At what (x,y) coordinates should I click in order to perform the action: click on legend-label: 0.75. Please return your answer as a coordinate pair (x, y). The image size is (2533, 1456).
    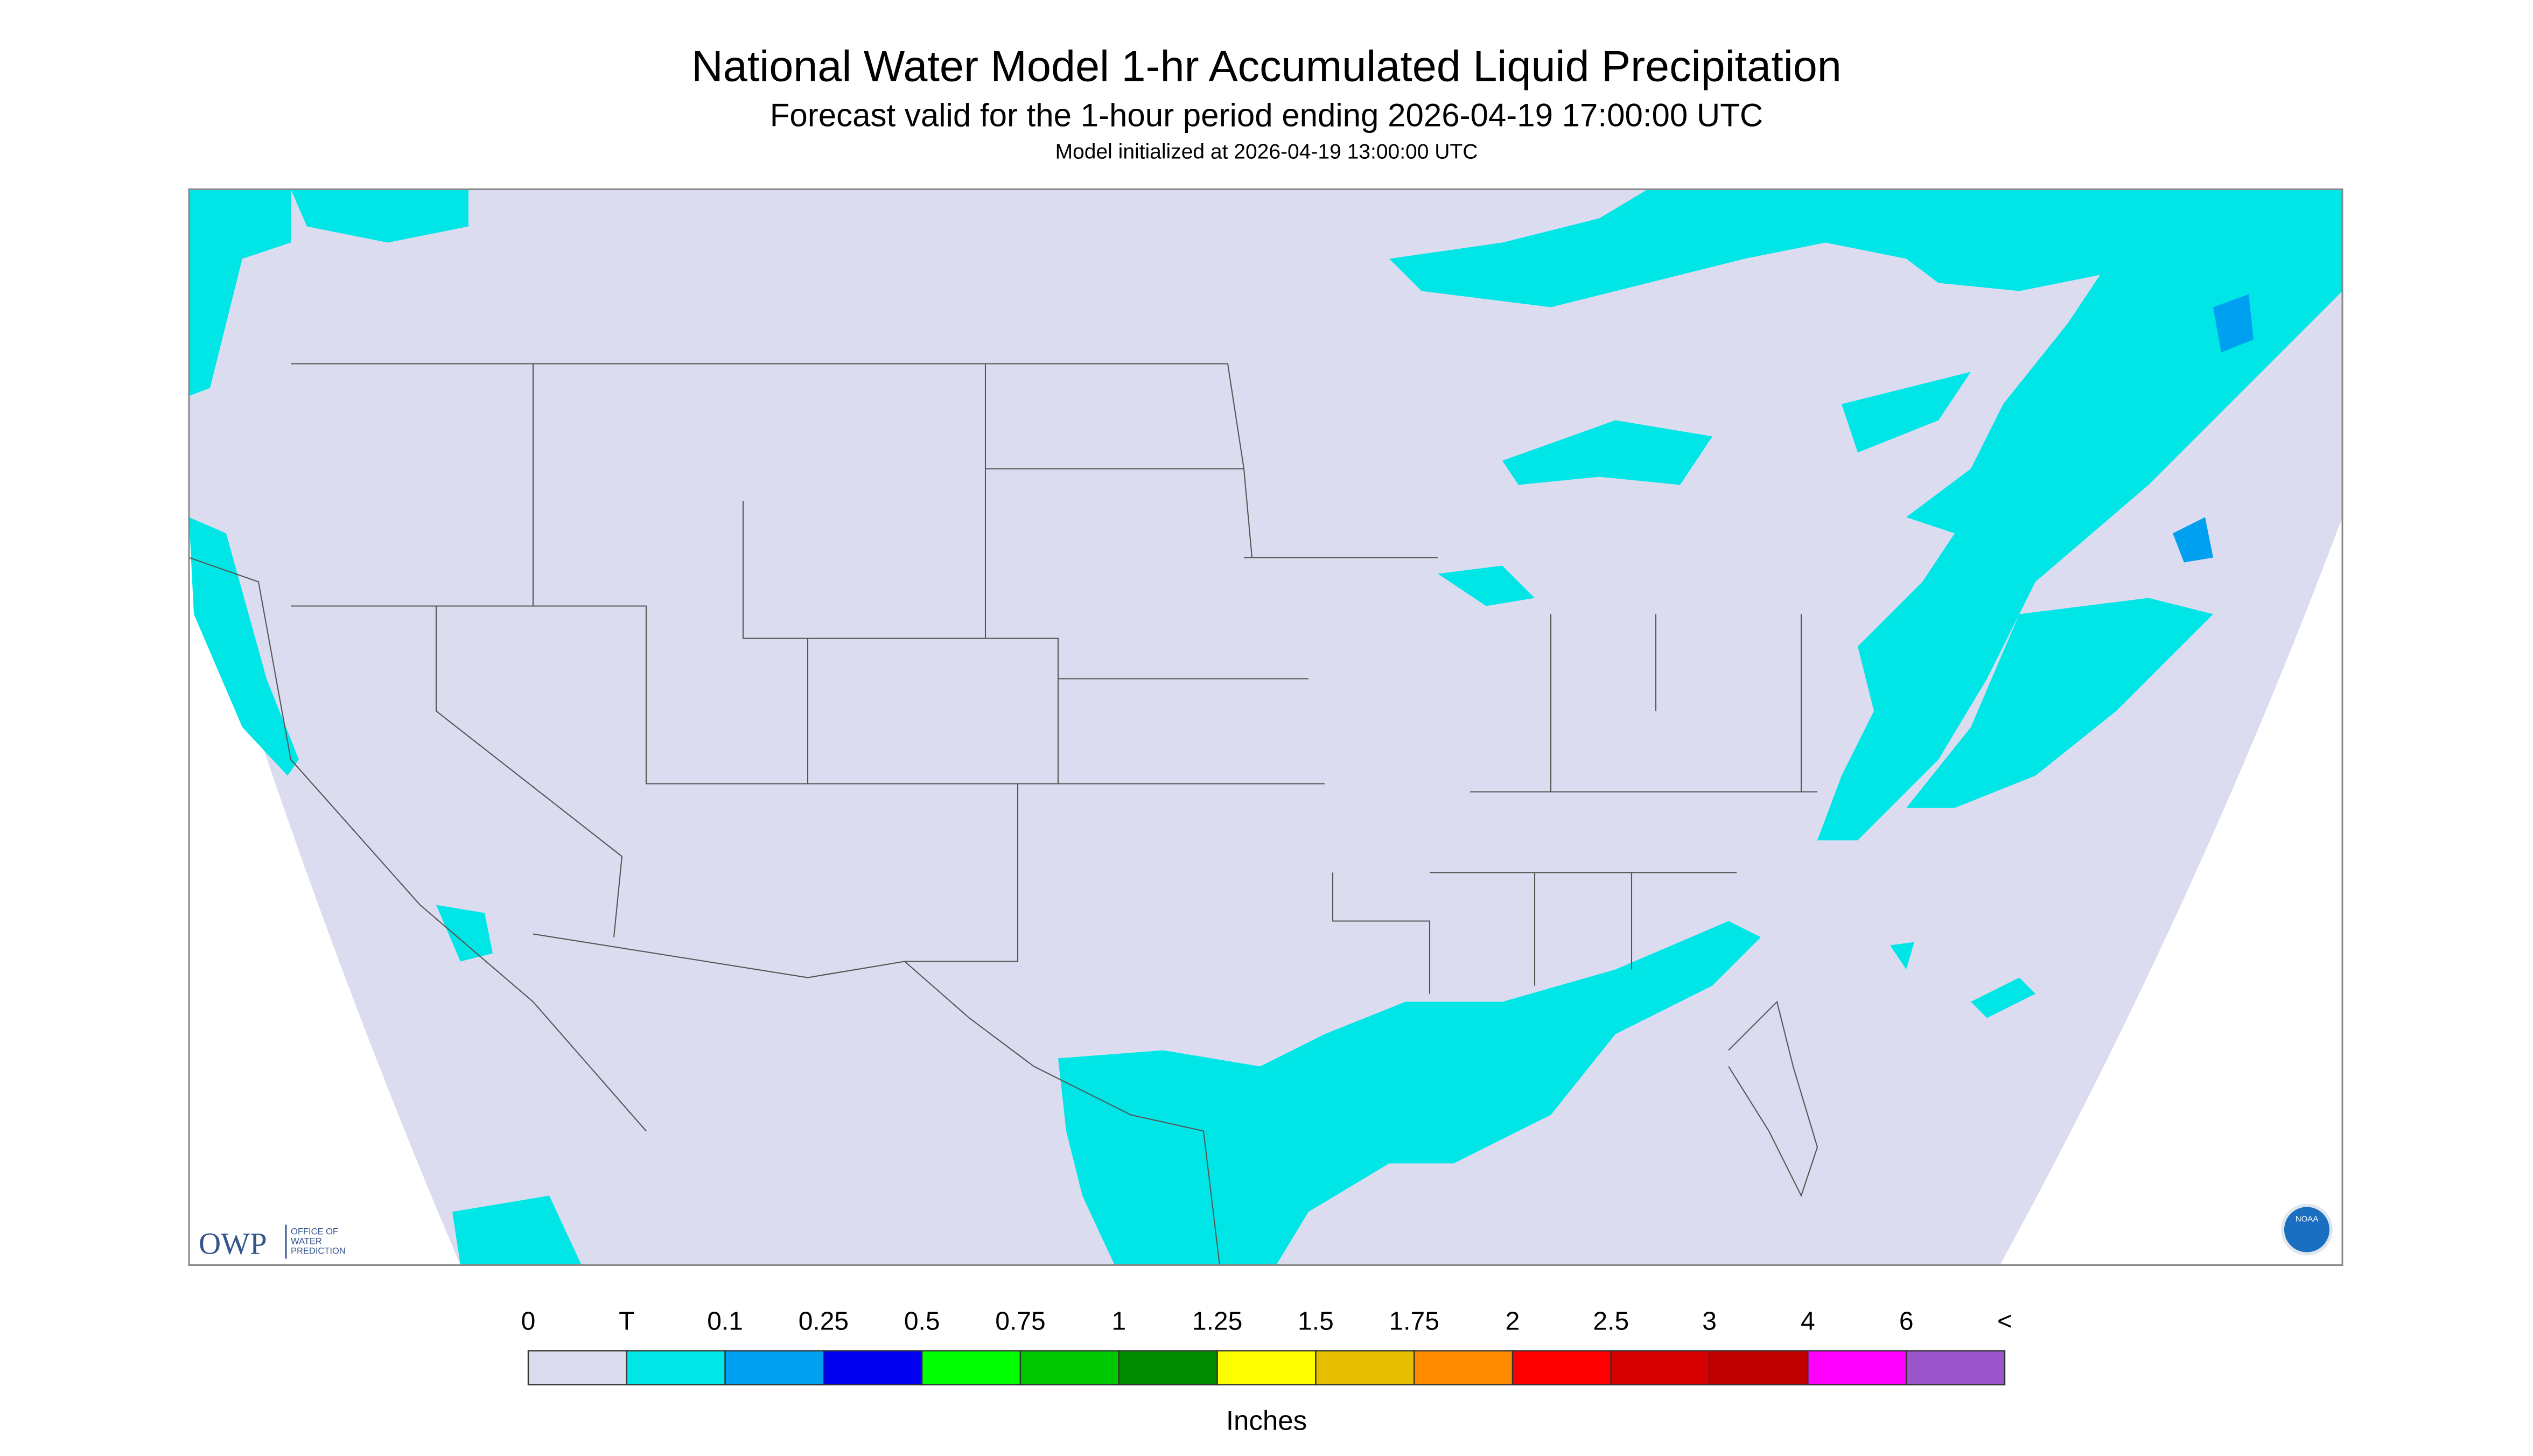
    Looking at the image, I should click on (1020, 1321).